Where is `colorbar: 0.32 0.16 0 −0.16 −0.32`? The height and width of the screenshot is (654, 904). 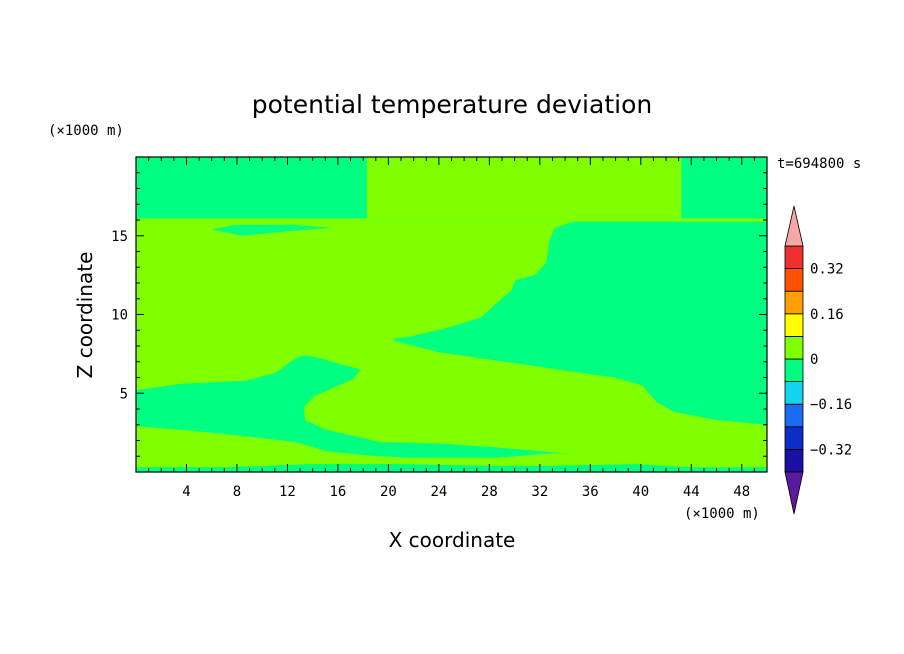
colorbar: 0.32 0.16 0 −0.16 −0.32 is located at coordinates (818, 360).